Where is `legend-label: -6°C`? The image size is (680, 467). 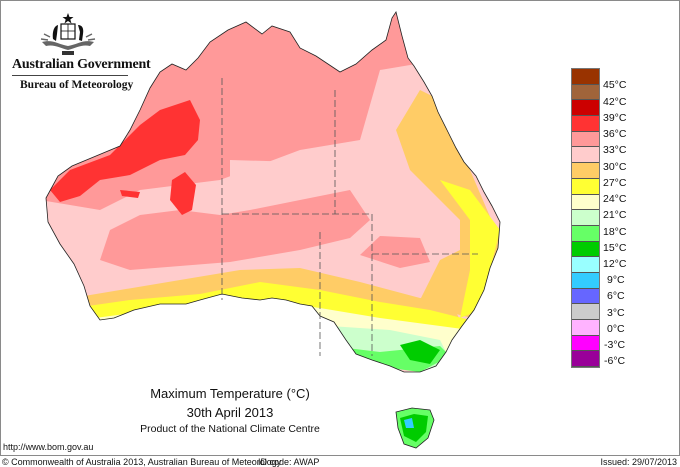
legend-label: -6°C is located at coordinates (615, 361).